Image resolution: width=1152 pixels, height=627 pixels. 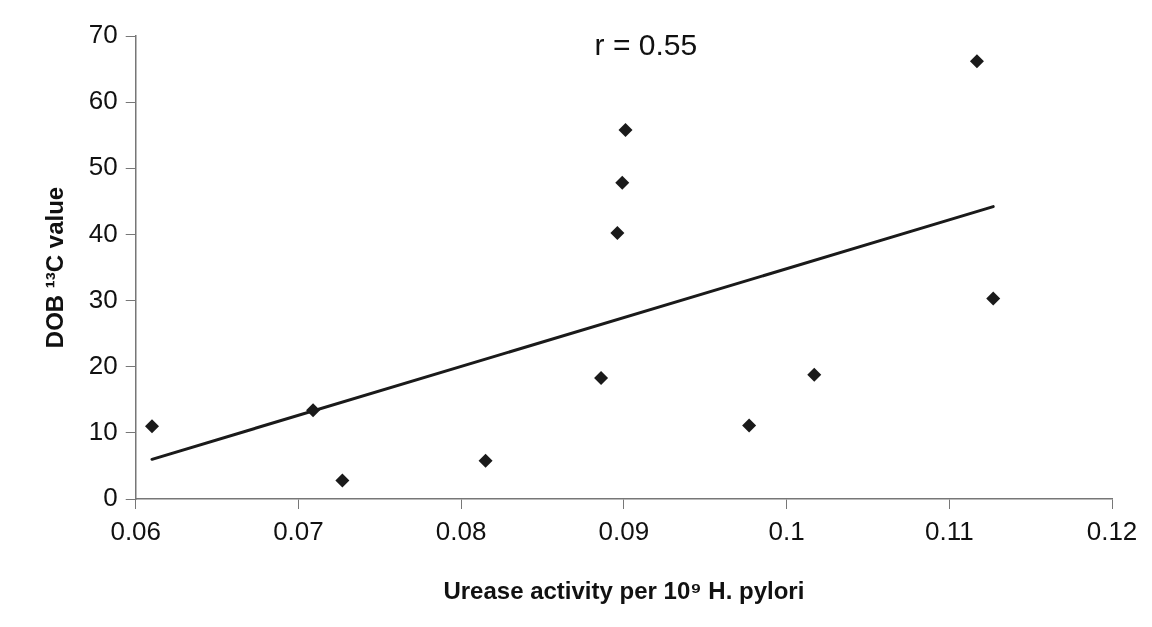 What do you see at coordinates (624, 591) in the screenshot?
I see `x-axis-title: Urease activity per 10⁹ H. pylori` at bounding box center [624, 591].